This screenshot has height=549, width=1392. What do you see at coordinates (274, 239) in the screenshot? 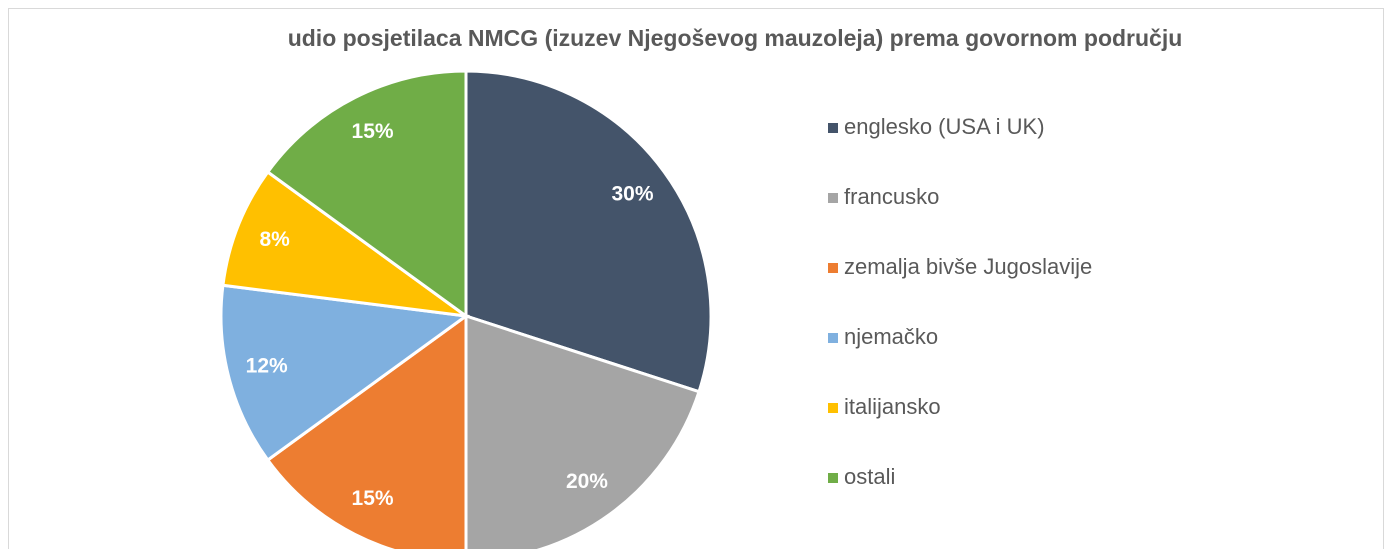
I see `data-label: 8%` at bounding box center [274, 239].